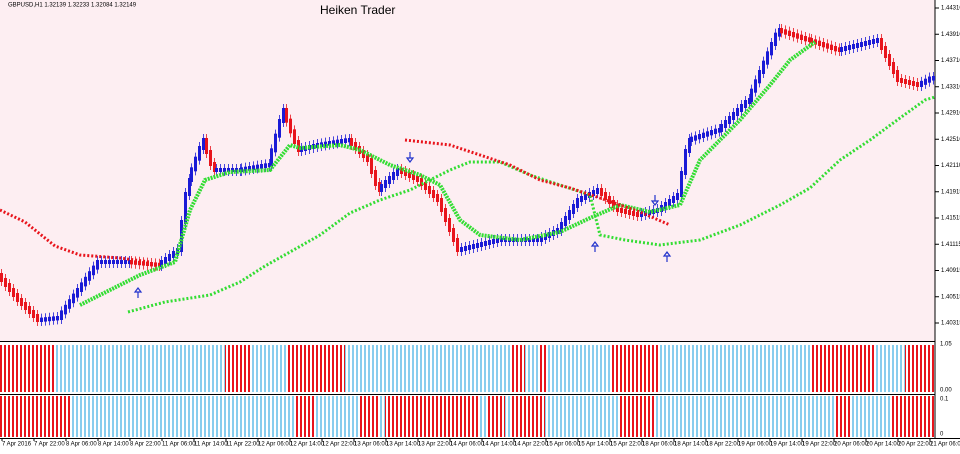  What do you see at coordinates (655, 200) in the screenshot?
I see `arrow-down` at bounding box center [655, 200].